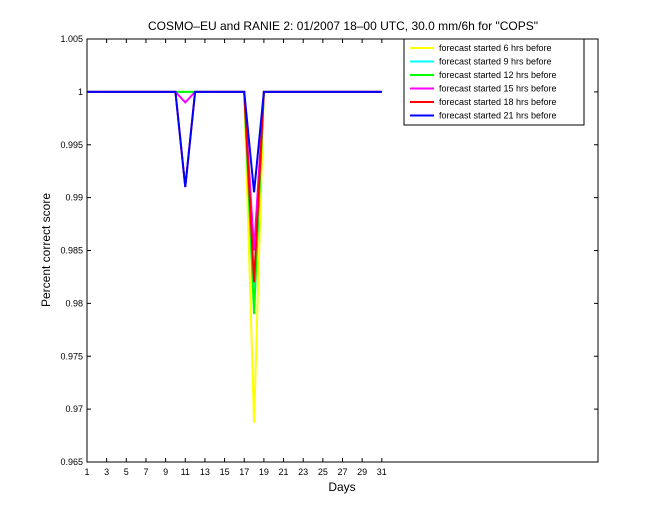  What do you see at coordinates (341, 487) in the screenshot?
I see `x-axis-label: Days` at bounding box center [341, 487].